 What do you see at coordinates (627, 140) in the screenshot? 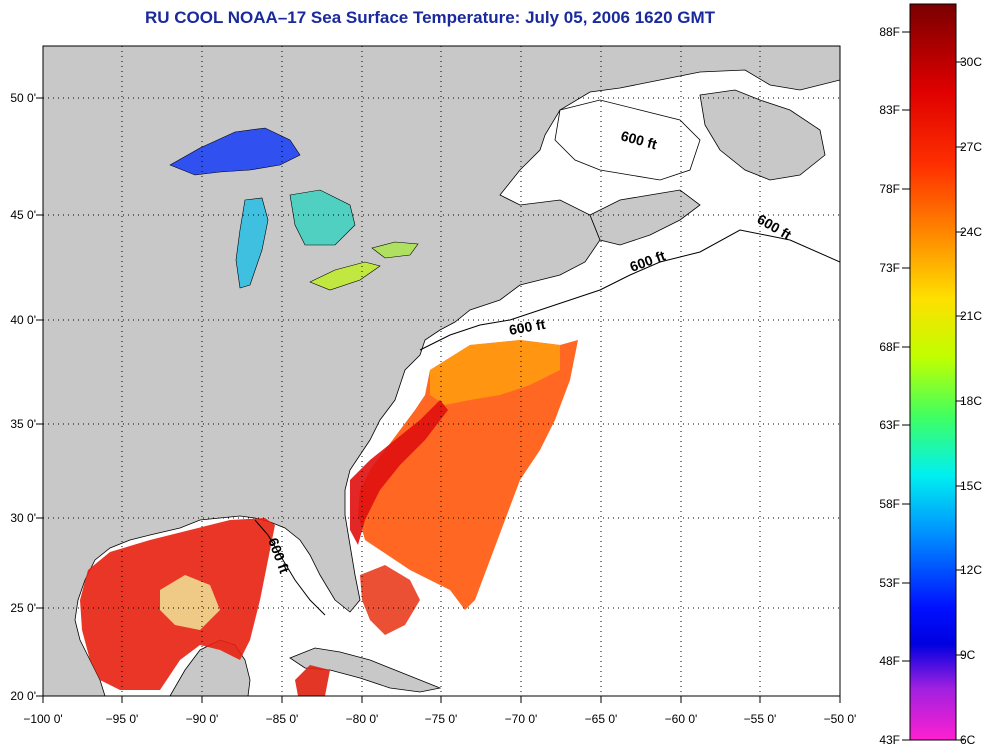
I see `water-gulf-st-lawrence` at bounding box center [627, 140].